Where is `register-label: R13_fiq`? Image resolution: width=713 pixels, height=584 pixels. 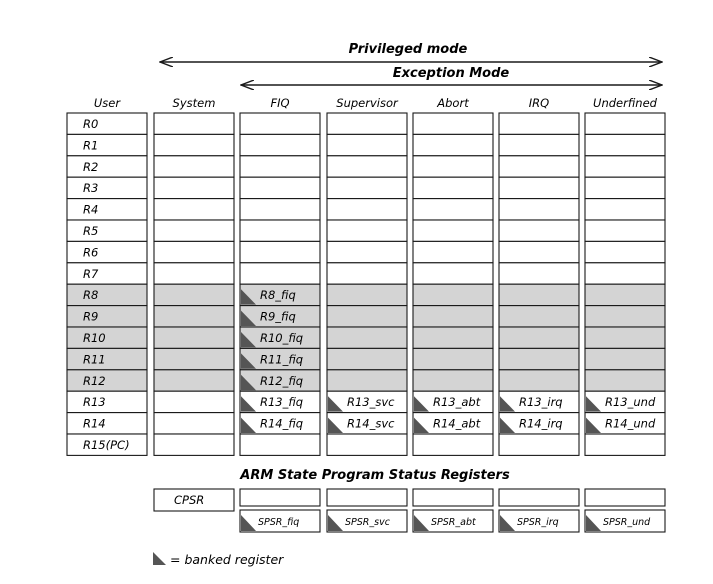 register-label: R13_fiq is located at coordinates (281, 402).